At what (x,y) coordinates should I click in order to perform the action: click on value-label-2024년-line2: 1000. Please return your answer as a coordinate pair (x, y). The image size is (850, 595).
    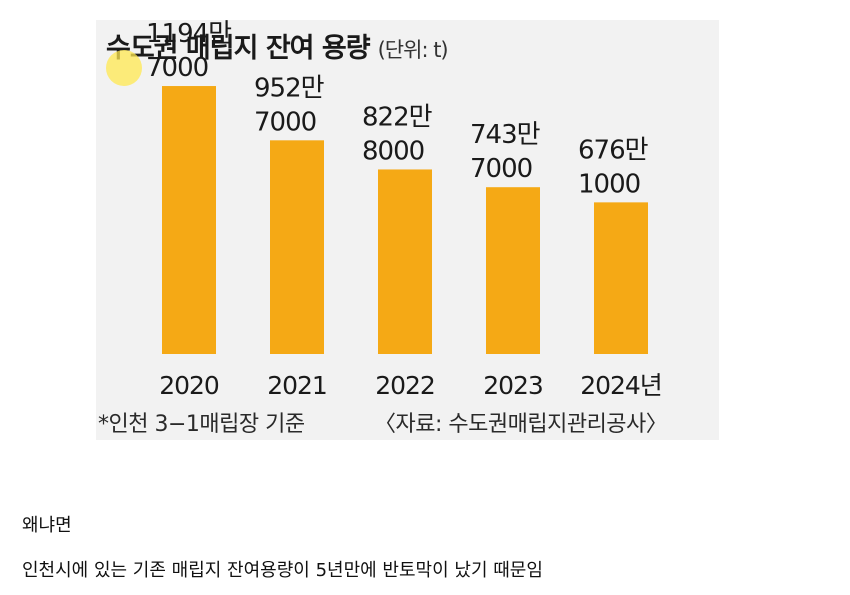
    Looking at the image, I should click on (609, 184).